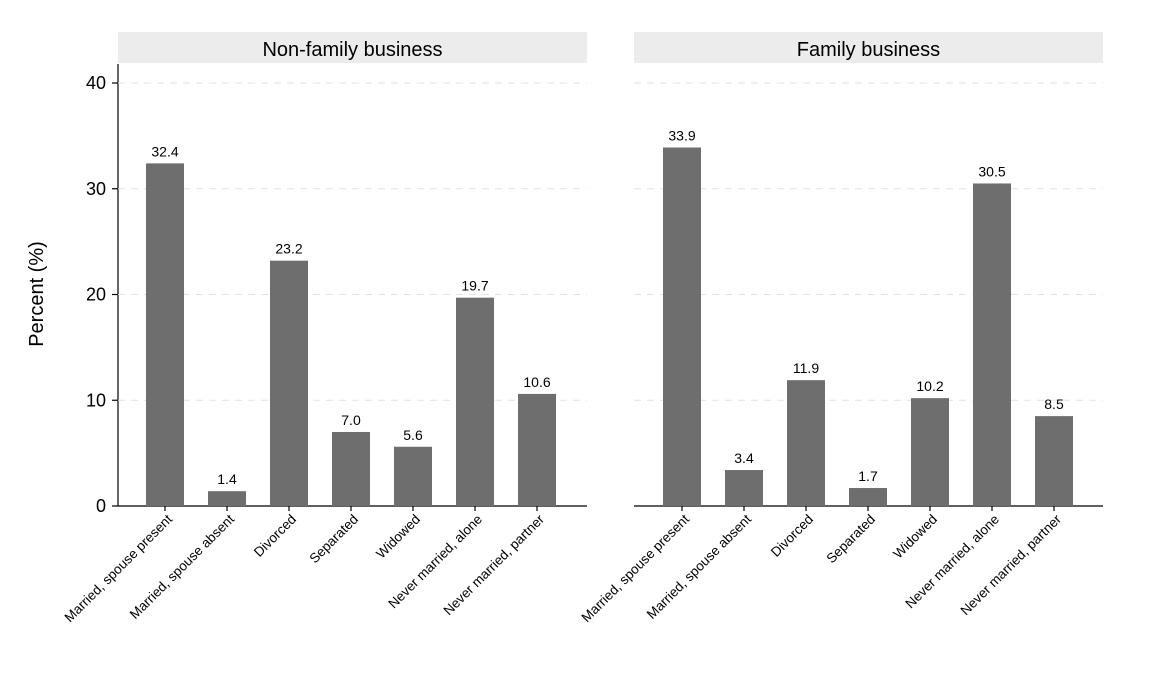  I want to click on y-tick-label: 10, so click(96, 400).